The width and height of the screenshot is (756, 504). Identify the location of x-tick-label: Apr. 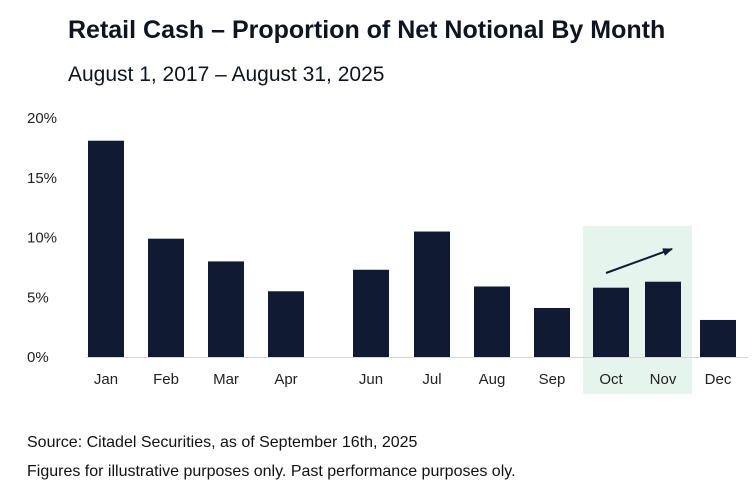
(285, 379).